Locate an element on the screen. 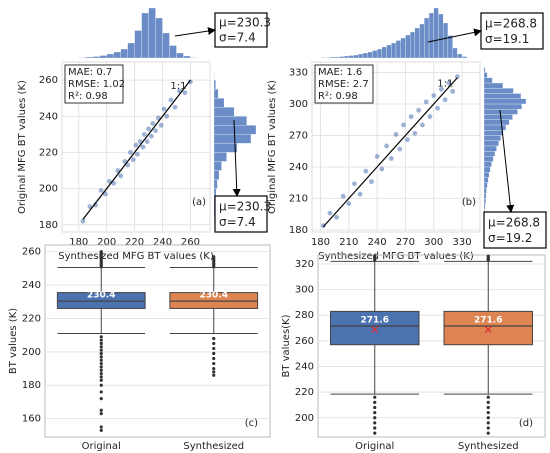 The height and width of the screenshot is (453, 550). y-tick-label: 280 is located at coordinates (304, 315).